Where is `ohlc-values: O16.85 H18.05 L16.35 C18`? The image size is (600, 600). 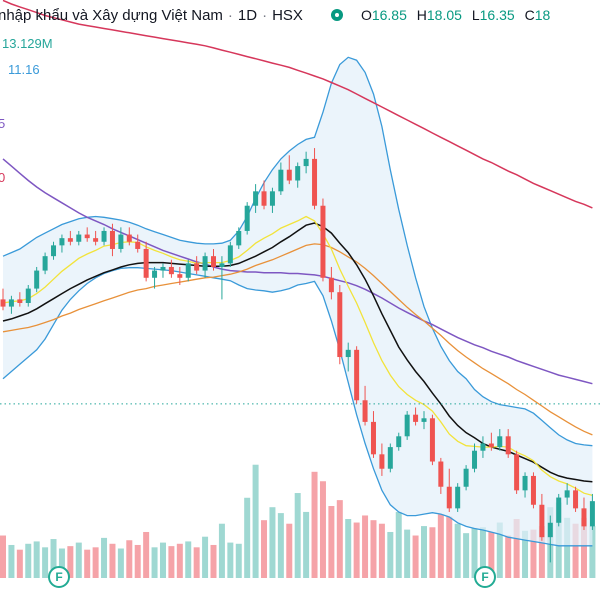 ohlc-values: O16.85 H18.05 L16.35 C18 is located at coordinates (458, 15).